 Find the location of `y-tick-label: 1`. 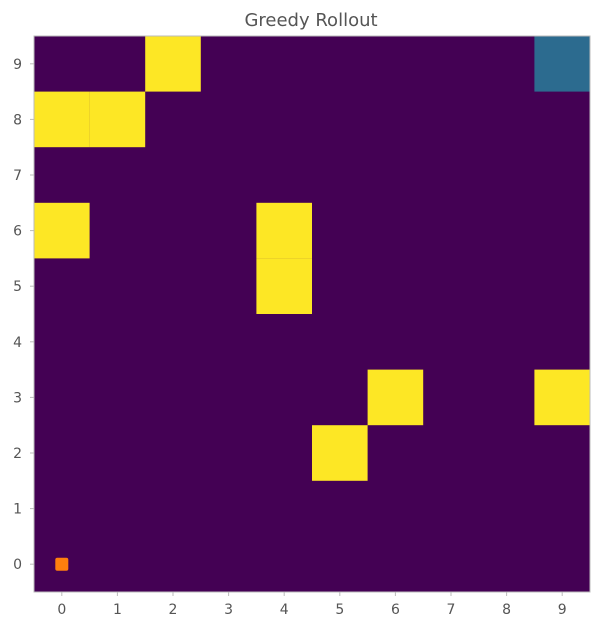

y-tick-label: 1 is located at coordinates (17, 510).